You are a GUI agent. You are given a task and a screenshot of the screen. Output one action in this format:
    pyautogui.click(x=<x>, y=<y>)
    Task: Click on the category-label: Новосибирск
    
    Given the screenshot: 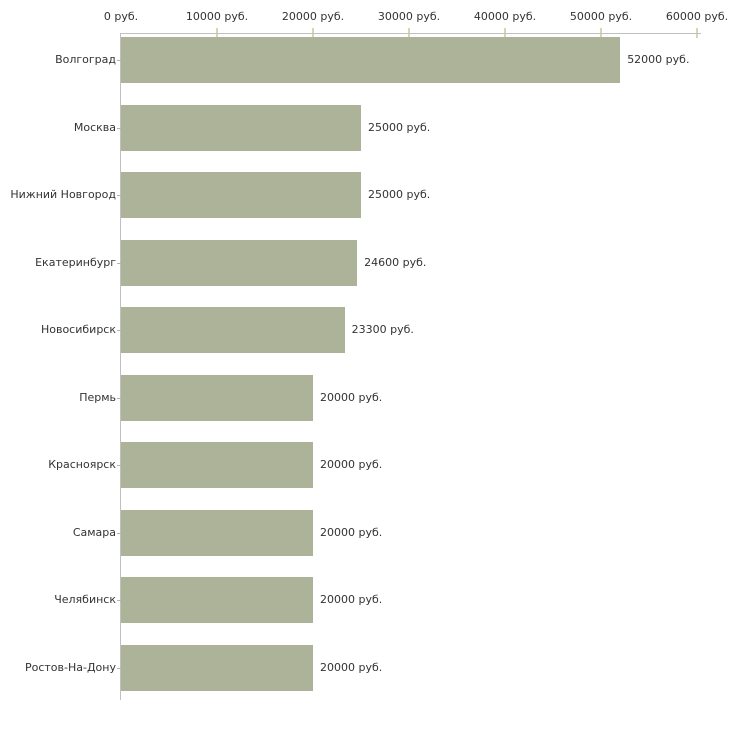 What is the action you would take?
    pyautogui.click(x=78, y=329)
    